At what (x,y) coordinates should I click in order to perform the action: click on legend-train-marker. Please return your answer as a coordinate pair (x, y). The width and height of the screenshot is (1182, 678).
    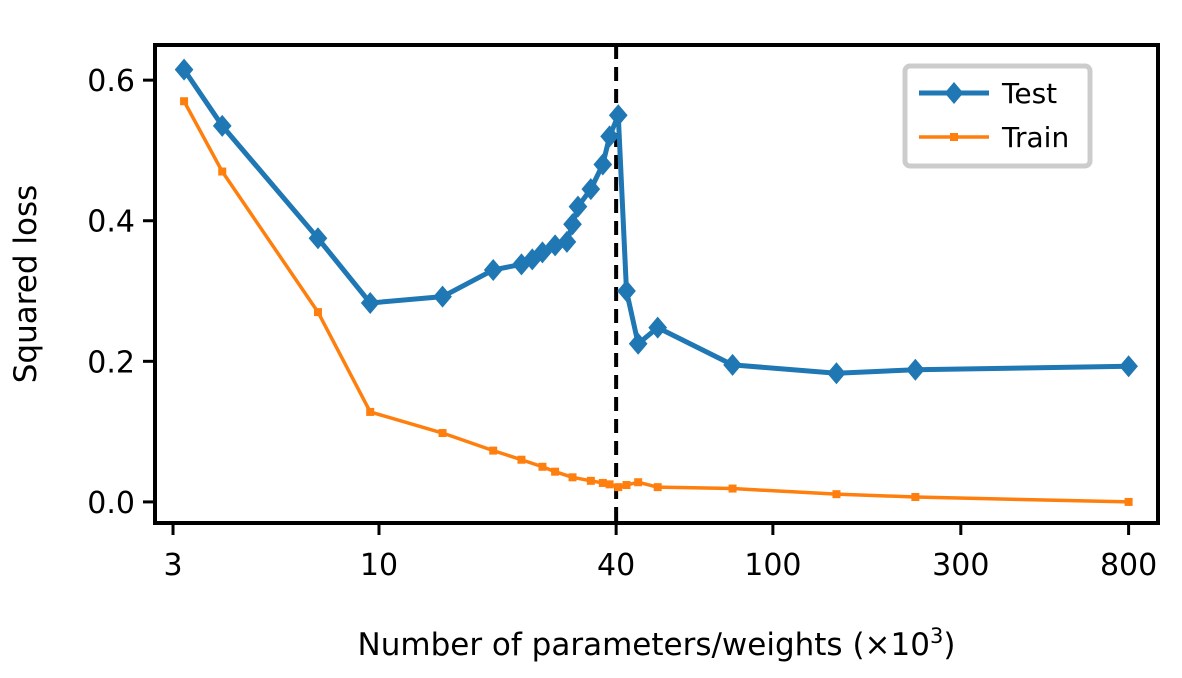
    Looking at the image, I should click on (954, 137).